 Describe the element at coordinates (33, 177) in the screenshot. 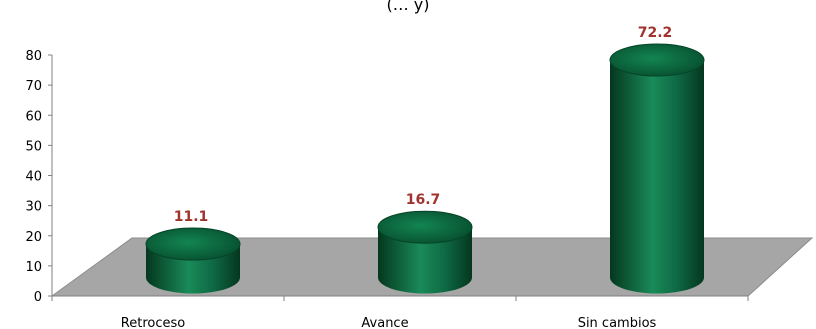

I see `y-tick-label: 40` at that location.